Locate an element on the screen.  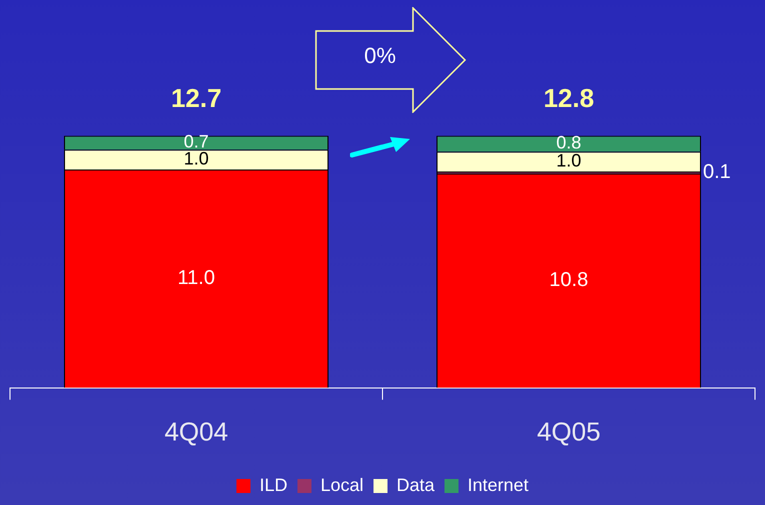
total-label: 12.8 is located at coordinates (568, 97).